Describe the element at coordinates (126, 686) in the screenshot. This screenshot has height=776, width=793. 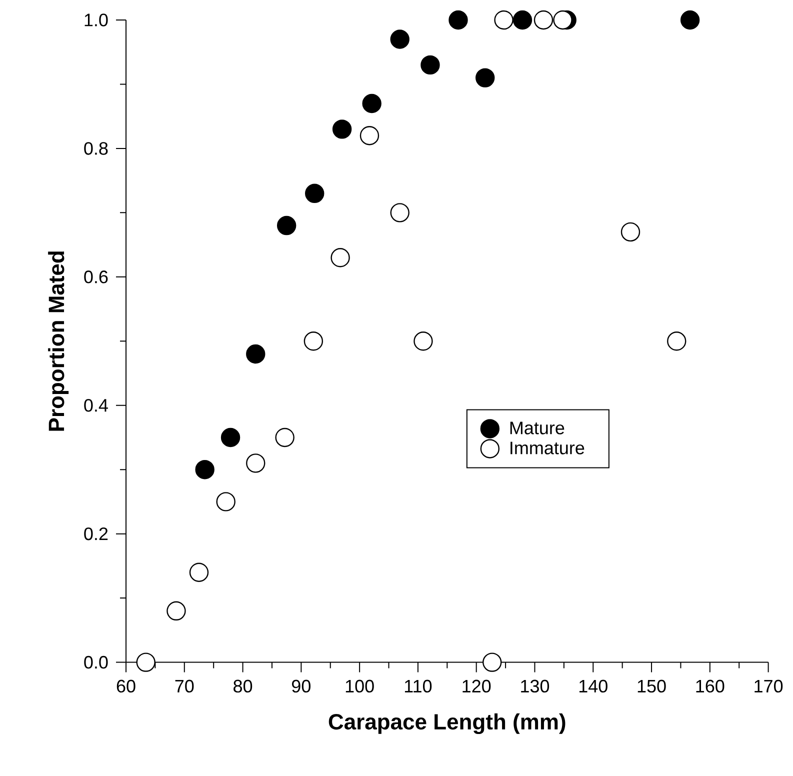
I see `x-tick-label: 60` at that location.